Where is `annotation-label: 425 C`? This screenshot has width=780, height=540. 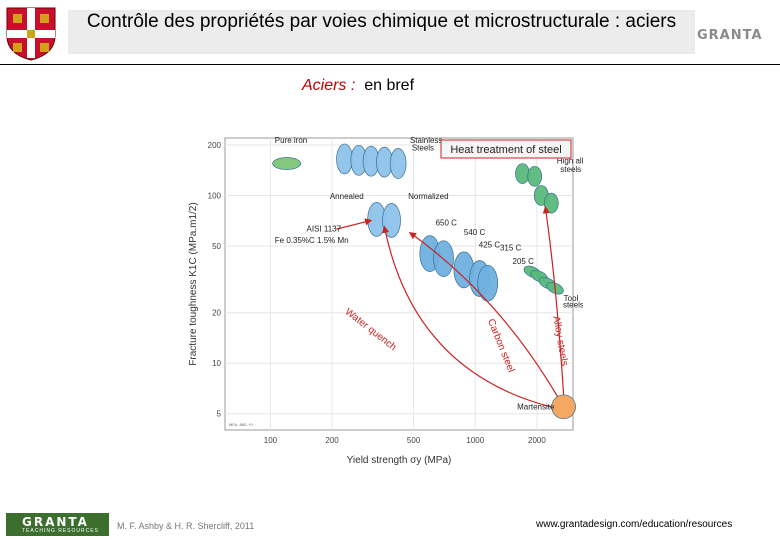 annotation-label: 425 C is located at coordinates (490, 244).